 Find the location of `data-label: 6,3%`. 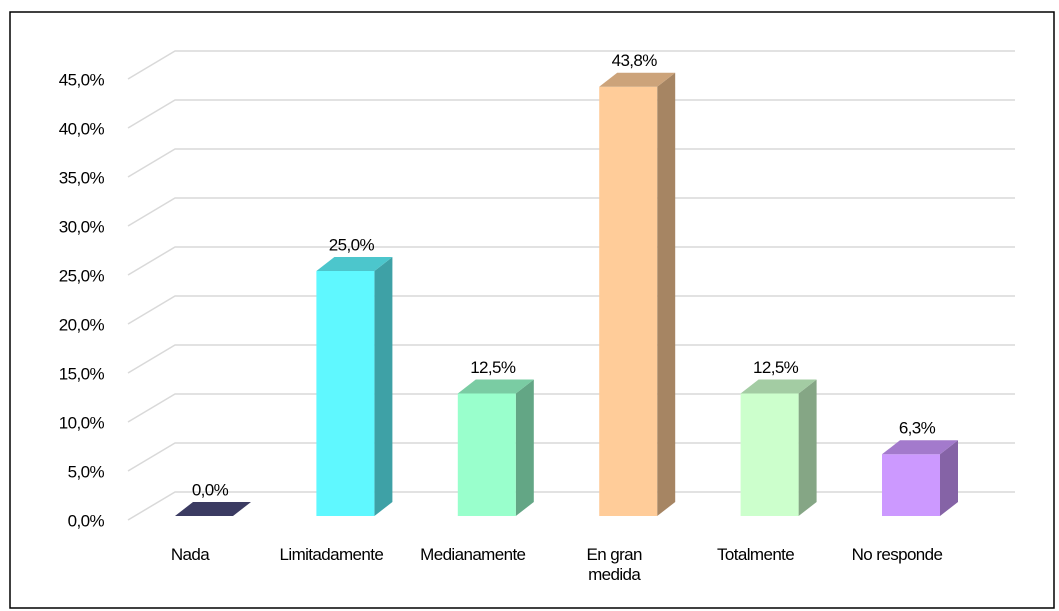

data-label: 6,3% is located at coordinates (917, 428).